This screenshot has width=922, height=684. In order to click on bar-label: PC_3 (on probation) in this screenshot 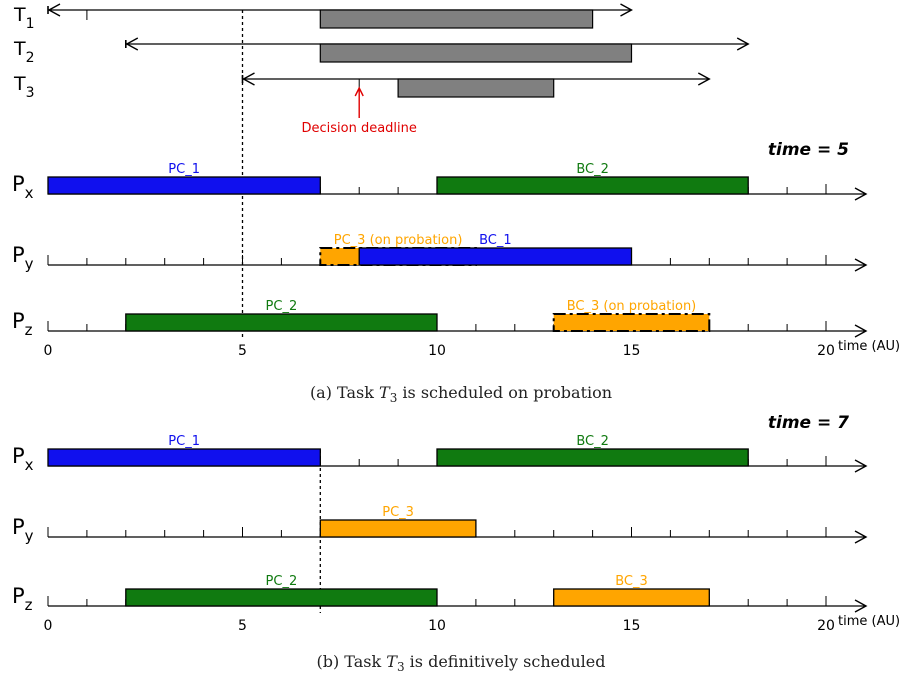, I will do `click(398, 240)`.